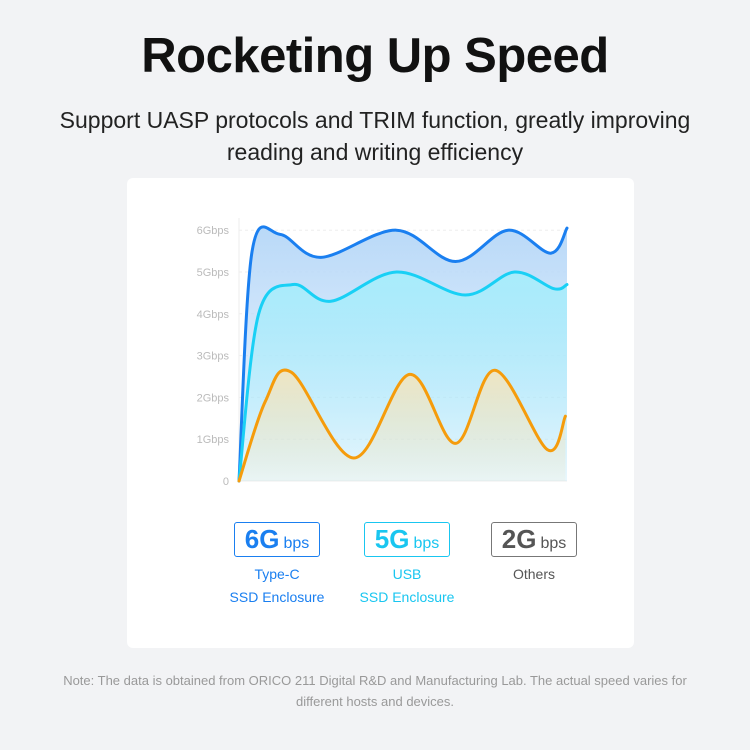 Image resolution: width=750 pixels, height=750 pixels. I want to click on legend-typec: 6G bps Type-C SSD Enclosure, so click(277, 565).